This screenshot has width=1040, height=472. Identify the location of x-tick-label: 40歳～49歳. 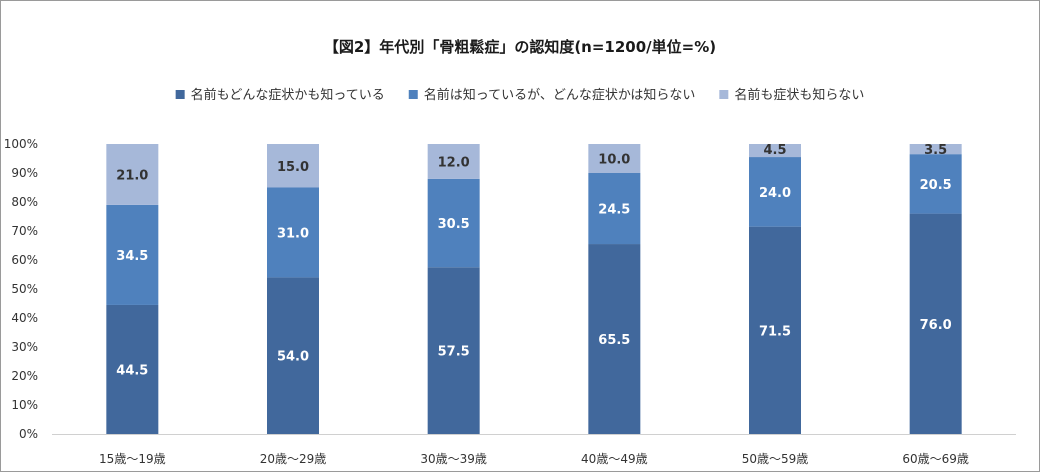
(614, 459).